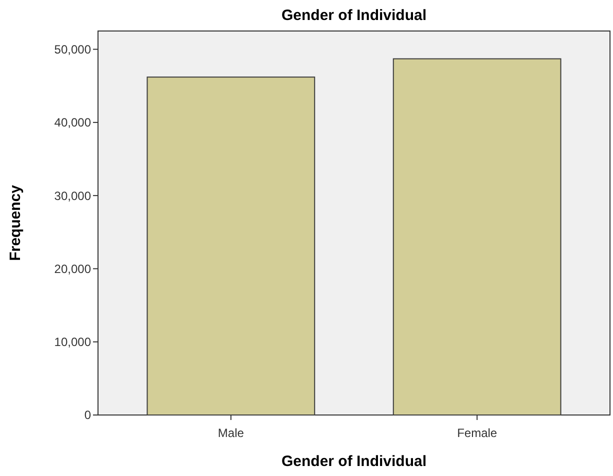 The width and height of the screenshot is (613, 476). I want to click on y-tick-label: 0, so click(88, 415).